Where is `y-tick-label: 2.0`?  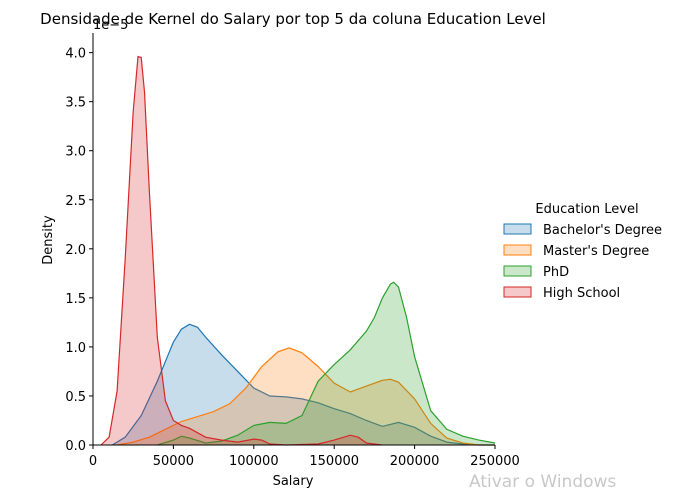
y-tick-label: 2.0 is located at coordinates (75, 250).